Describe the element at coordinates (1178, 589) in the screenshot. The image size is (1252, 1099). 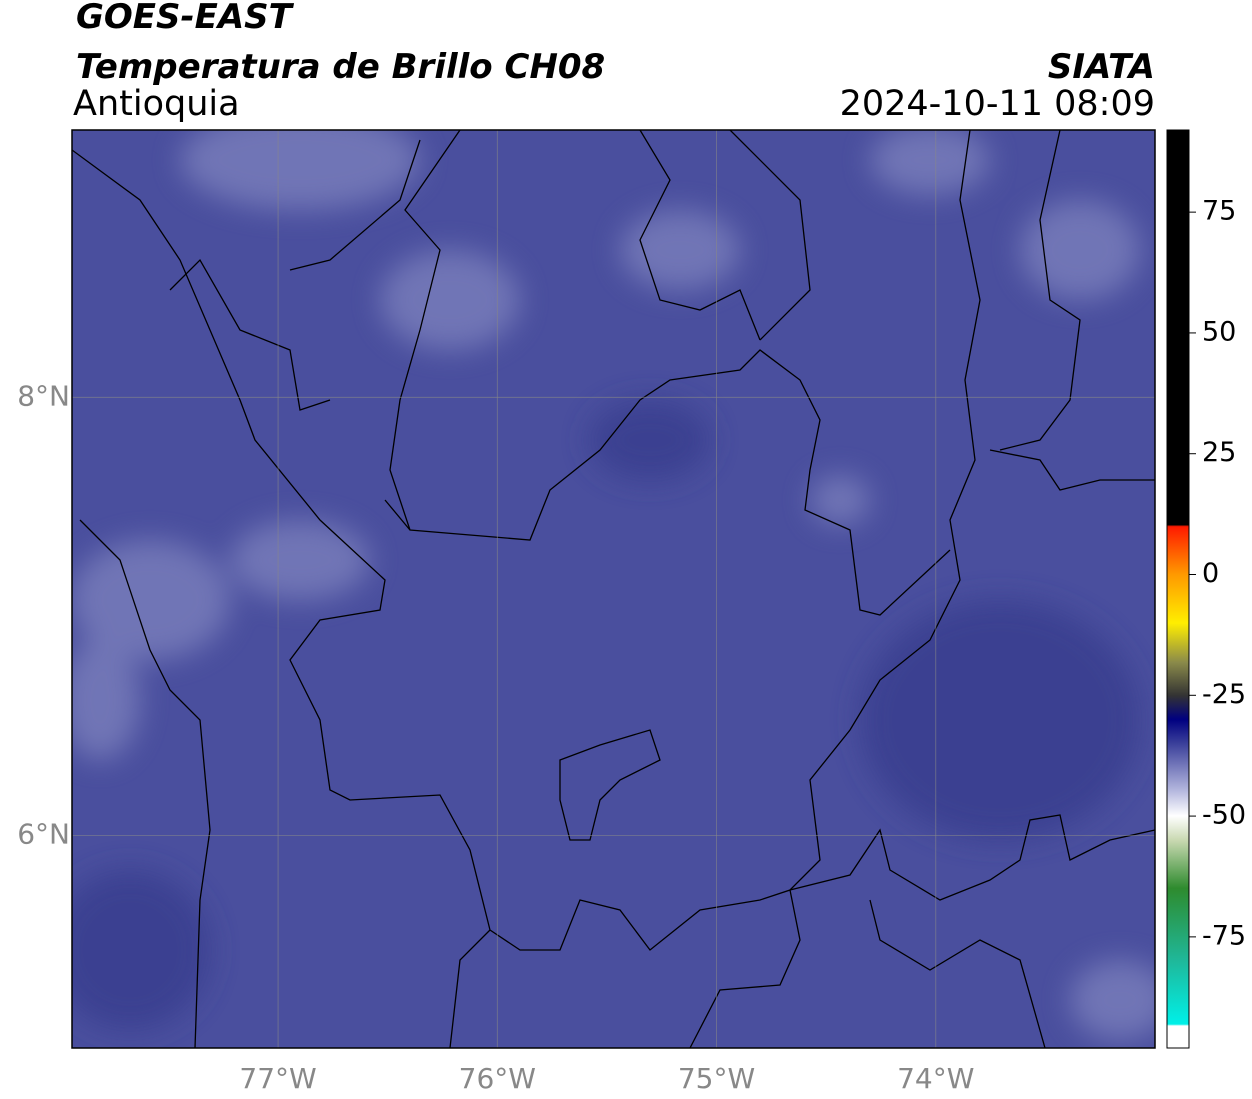
I see `colorbar` at that location.